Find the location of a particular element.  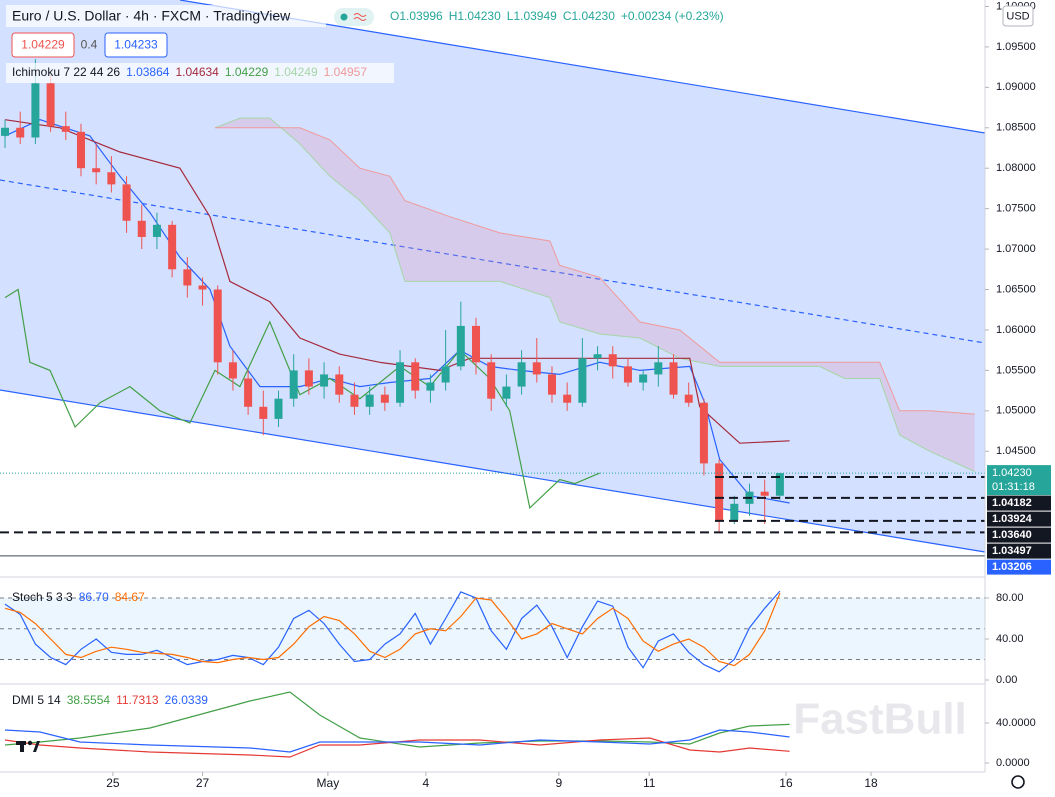

support-label: 1.03206 is located at coordinates (1012, 567).